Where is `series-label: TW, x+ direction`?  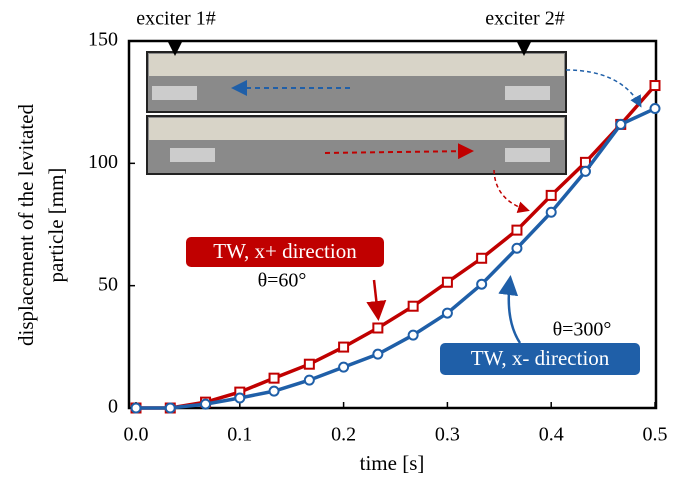
series-label: TW, x+ direction is located at coordinates (285, 251).